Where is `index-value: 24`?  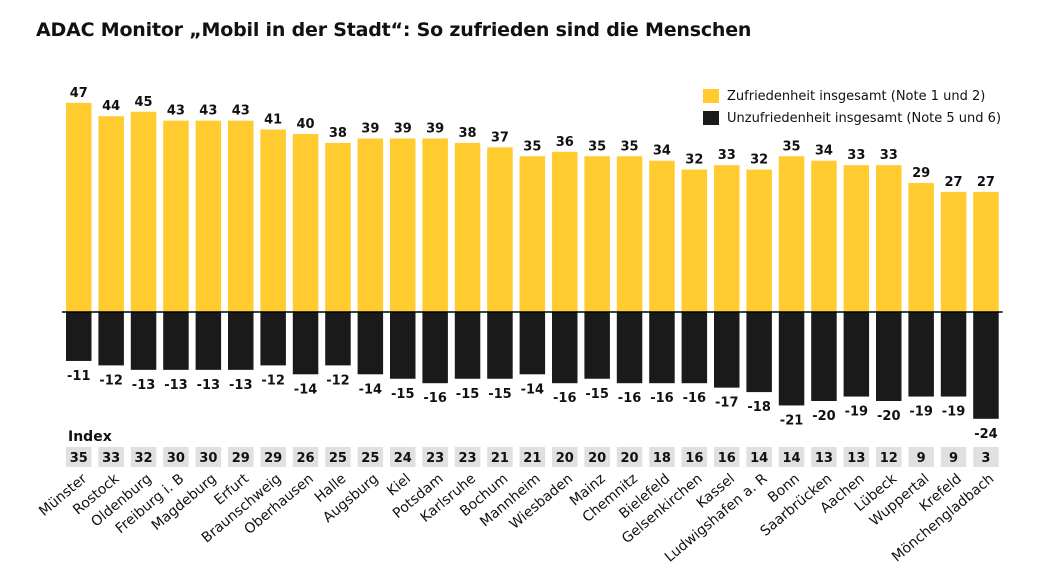 index-value: 24 is located at coordinates (403, 458).